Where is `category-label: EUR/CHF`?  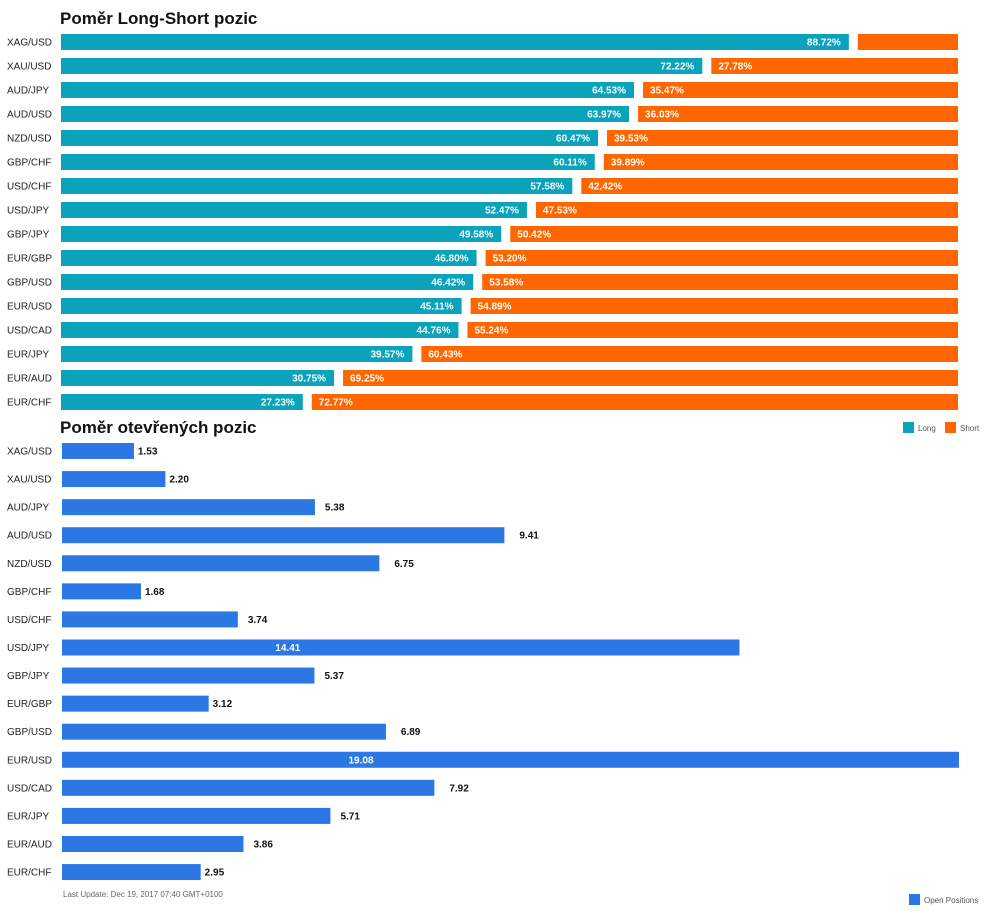 category-label: EUR/CHF is located at coordinates (29, 403).